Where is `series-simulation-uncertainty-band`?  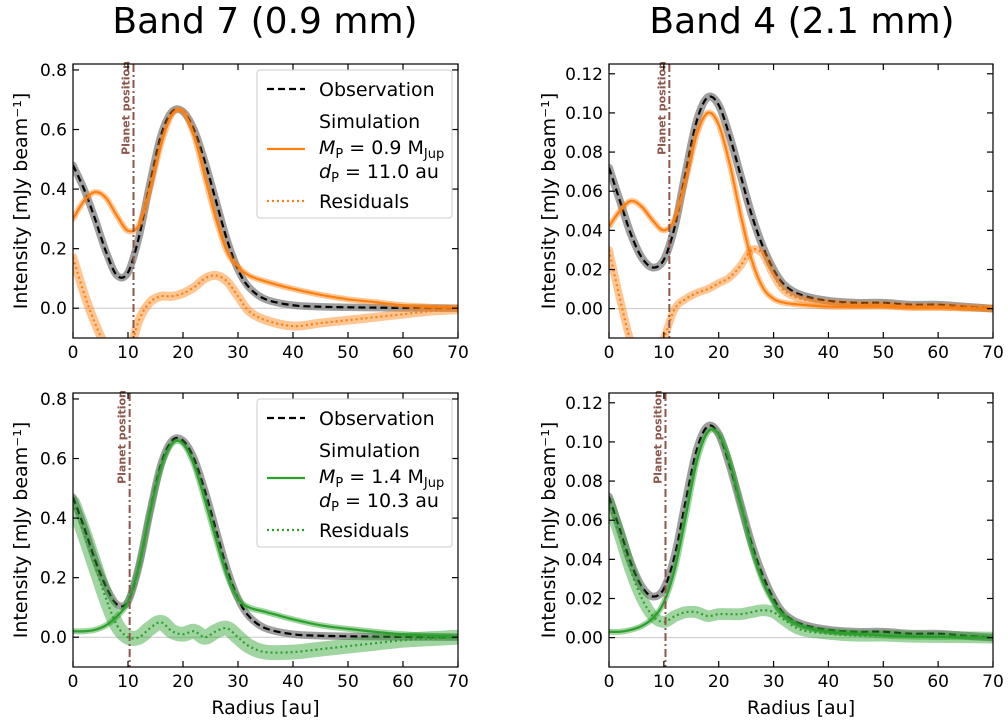
series-simulation-uncertainty-band is located at coordinates (801, 533).